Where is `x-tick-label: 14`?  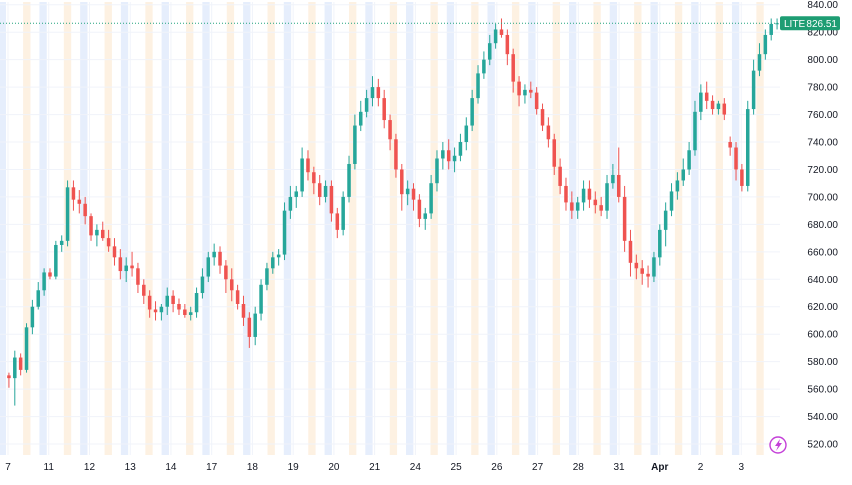
x-tick-label: 14 is located at coordinates (171, 467).